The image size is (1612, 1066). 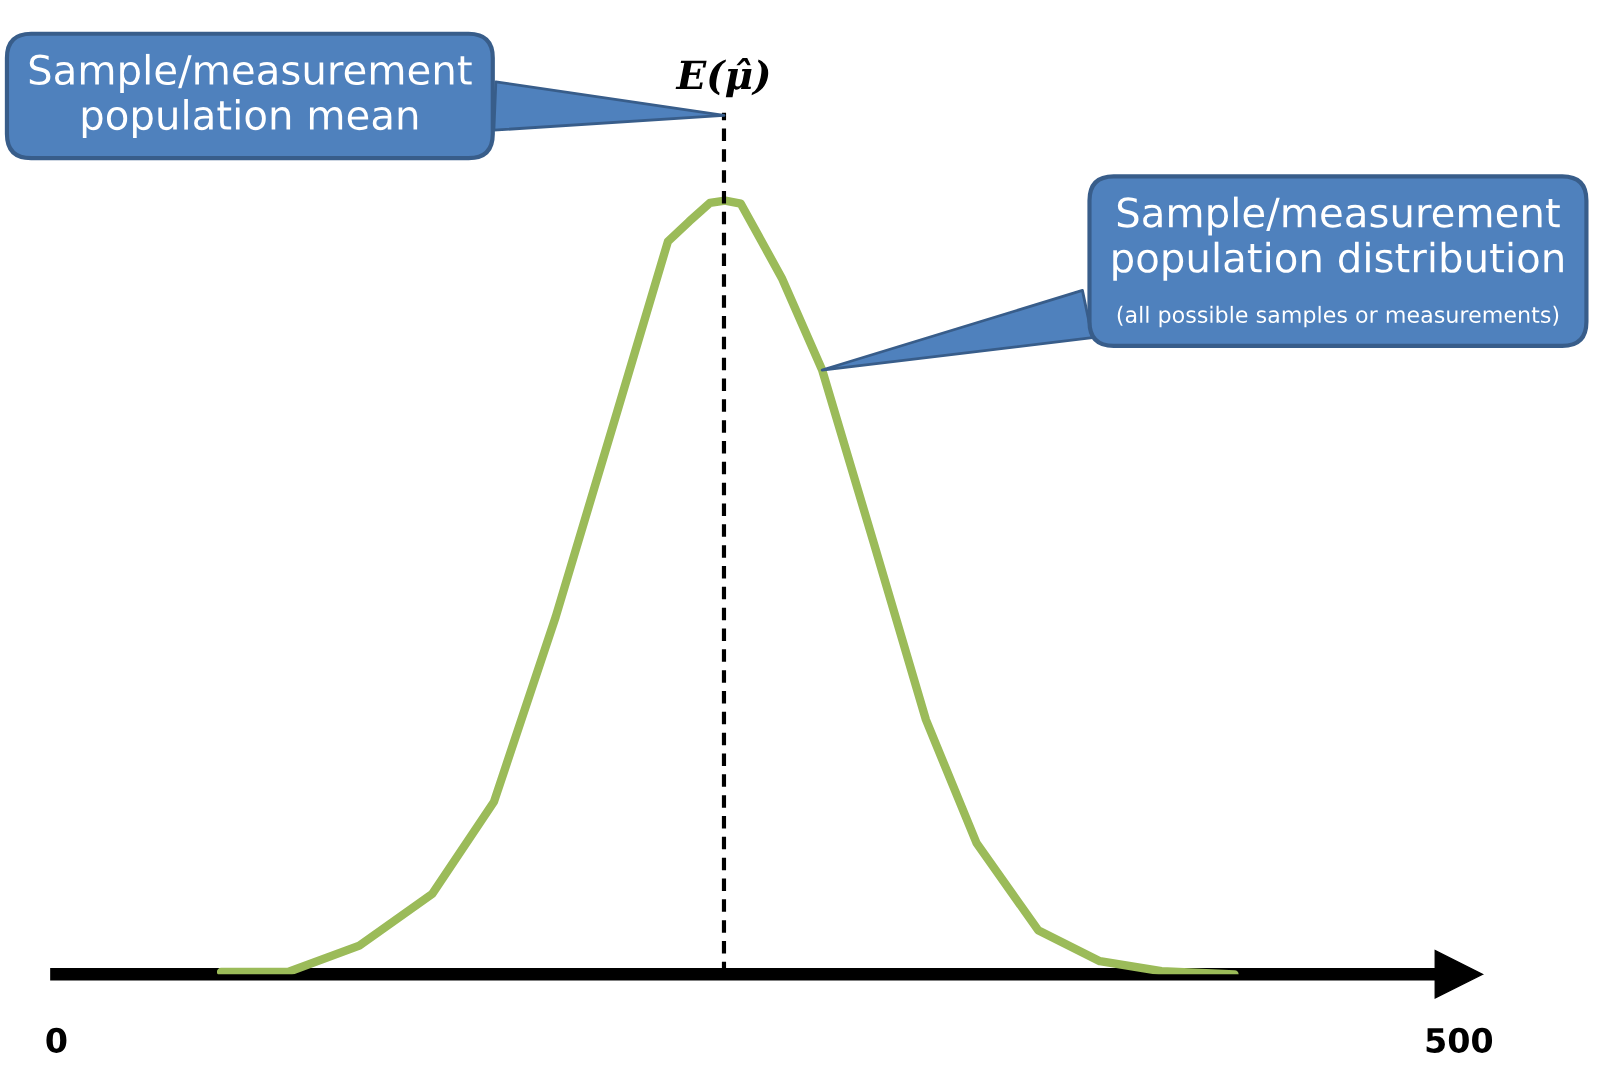 I want to click on ref-line-label: E(μ̂), so click(x=722, y=77).